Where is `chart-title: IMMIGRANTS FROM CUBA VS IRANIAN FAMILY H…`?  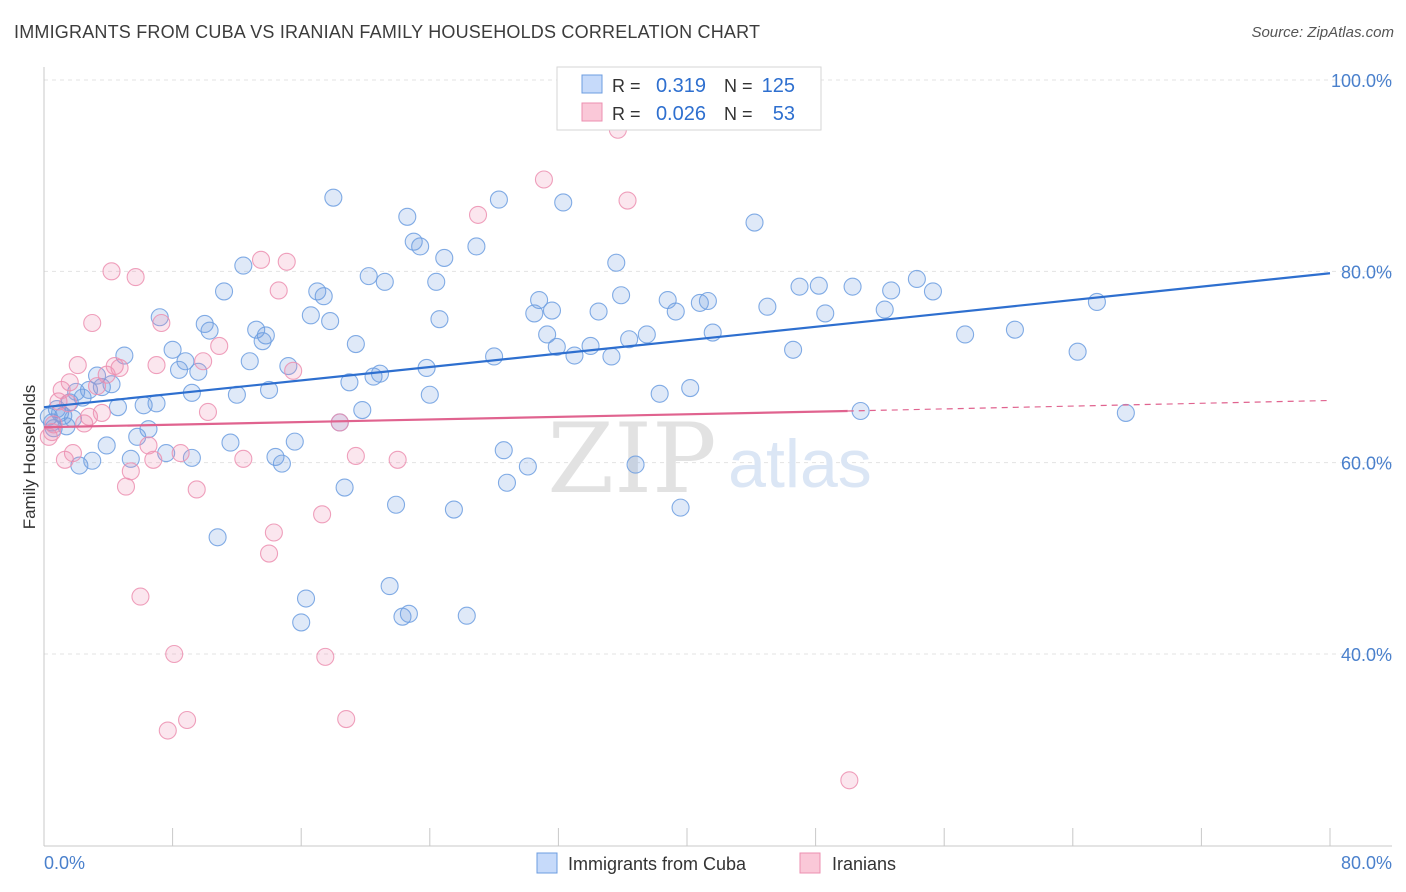
chart-title: IMMIGRANTS FROM CUBA VS IRANIAN FAMILY H… is located at coordinates (387, 32).